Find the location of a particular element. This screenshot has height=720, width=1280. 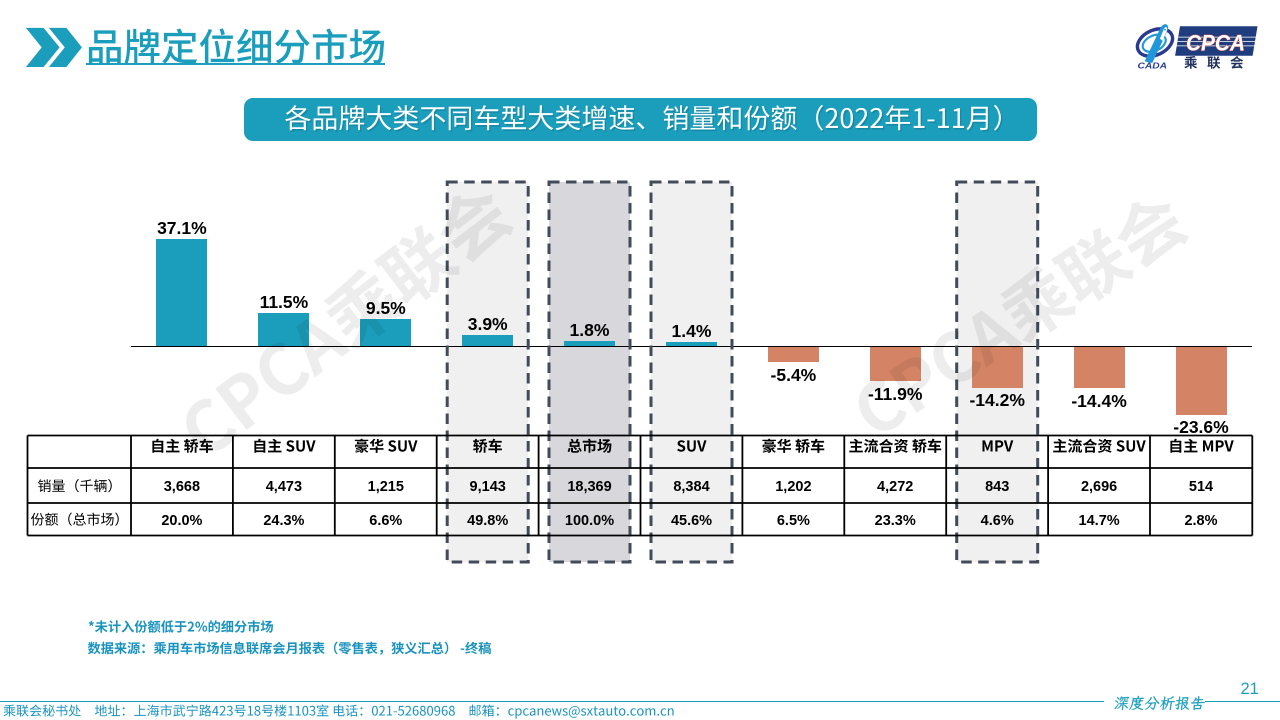

svg-text: CADA is located at coordinates (1153, 66).